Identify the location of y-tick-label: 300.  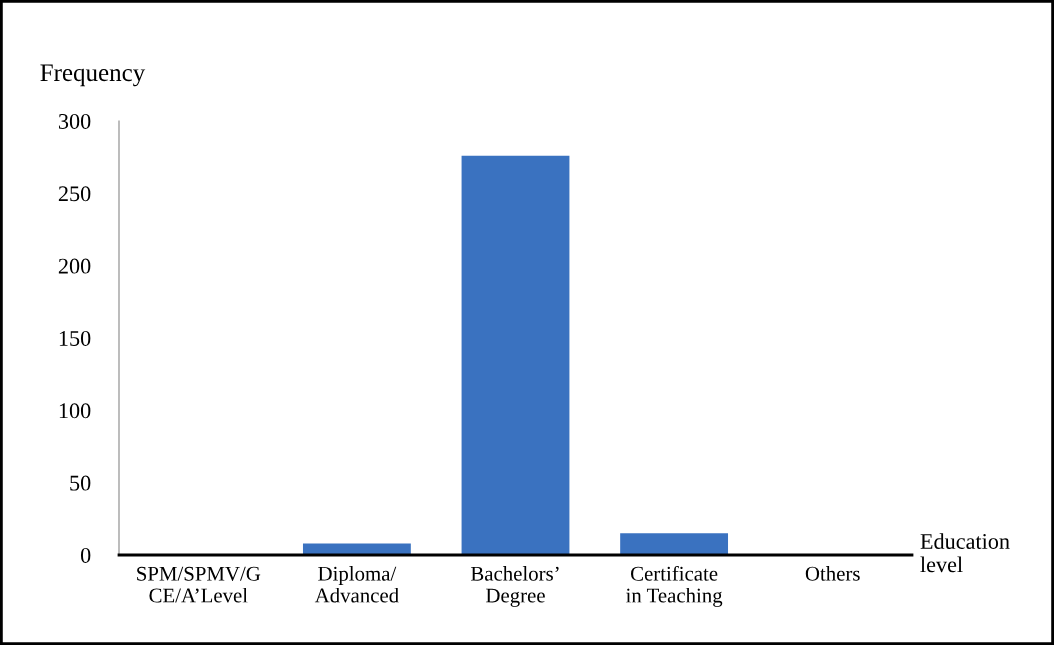
(74, 121).